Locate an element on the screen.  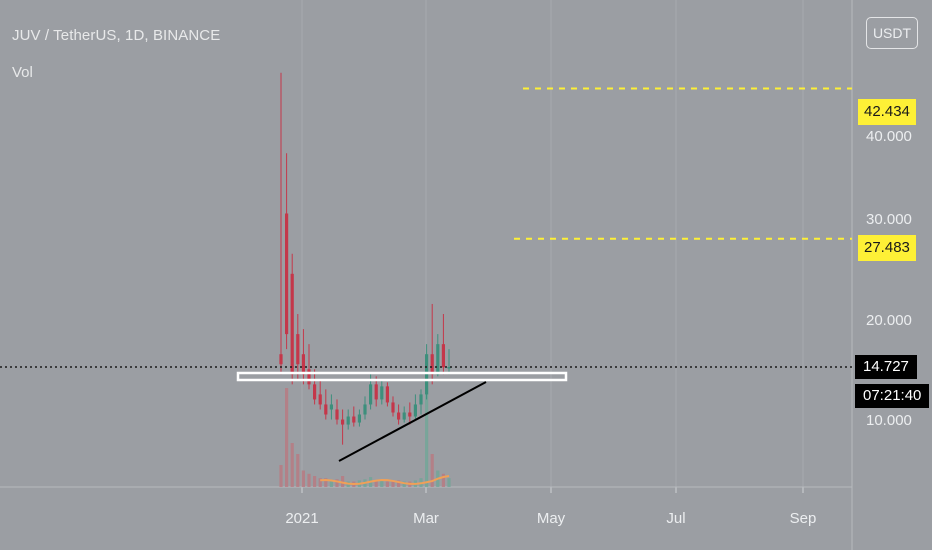
price-tick-30: 30.000 is located at coordinates (889, 219).